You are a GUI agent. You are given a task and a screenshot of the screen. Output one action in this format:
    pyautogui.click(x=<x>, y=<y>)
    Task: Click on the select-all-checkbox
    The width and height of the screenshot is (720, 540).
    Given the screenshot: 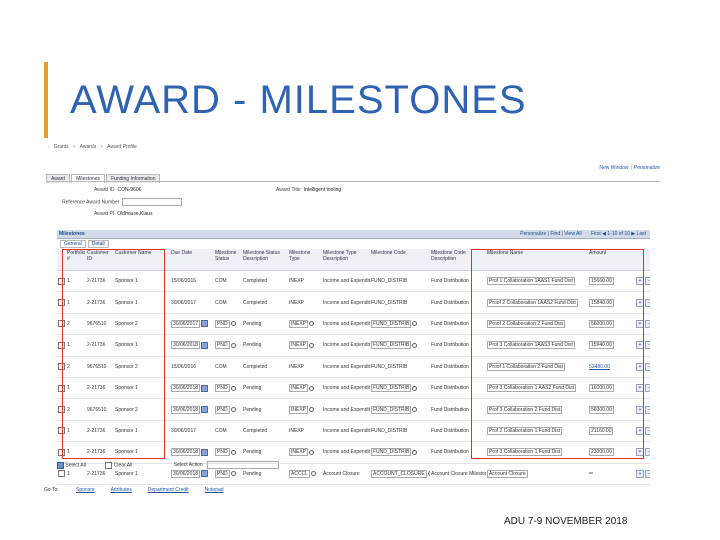 What is the action you would take?
    pyautogui.click(x=60, y=465)
    